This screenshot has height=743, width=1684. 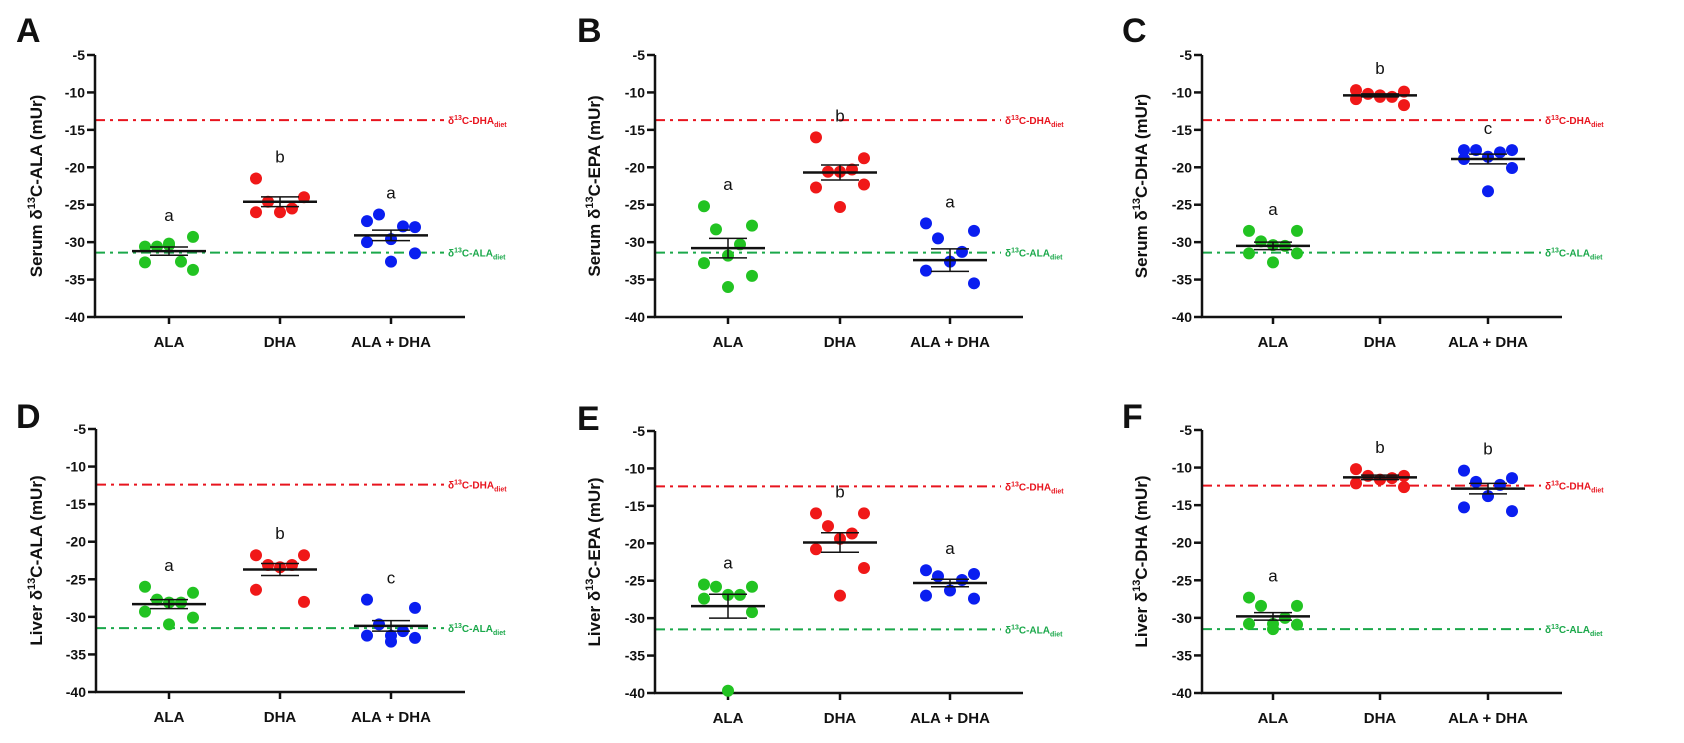 I want to click on y-axis-label: Serum δ13C-EPA (mUr), so click(x=594, y=185).